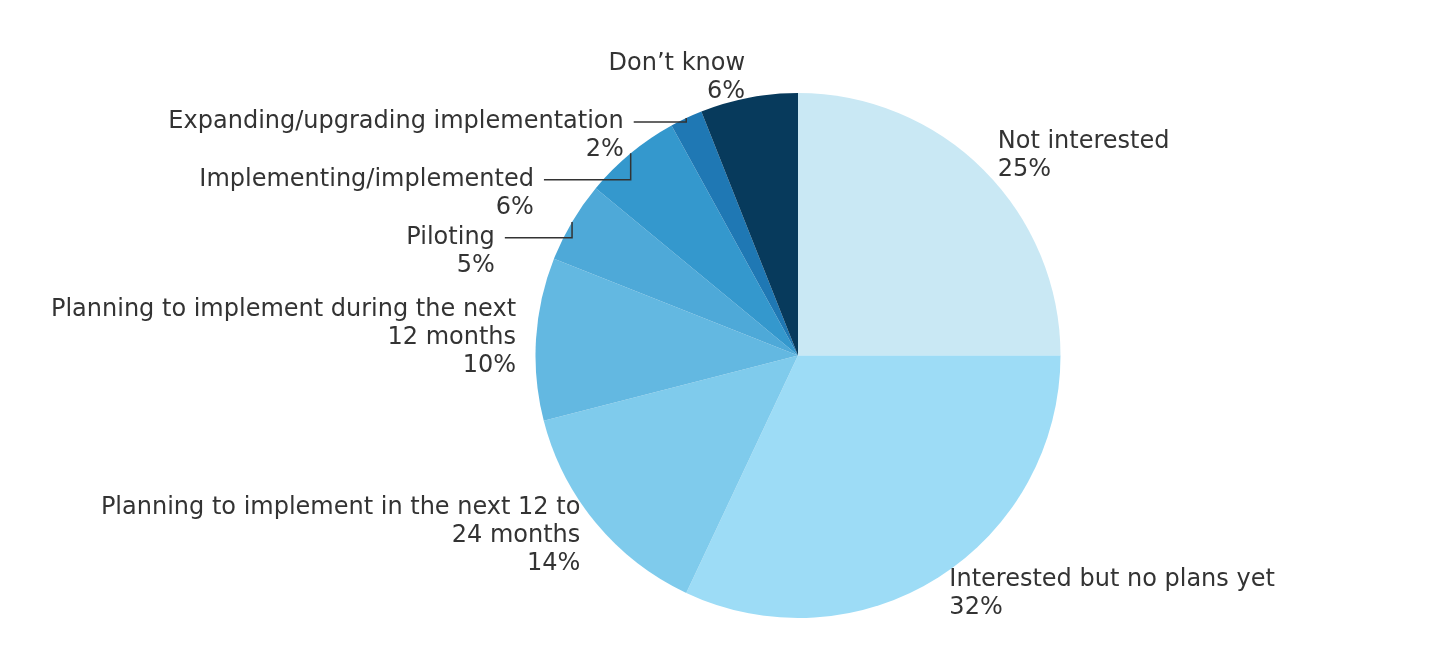 The image size is (1430, 668). What do you see at coordinates (1083, 139) in the screenshot?
I see `slice-label: Not interested` at bounding box center [1083, 139].